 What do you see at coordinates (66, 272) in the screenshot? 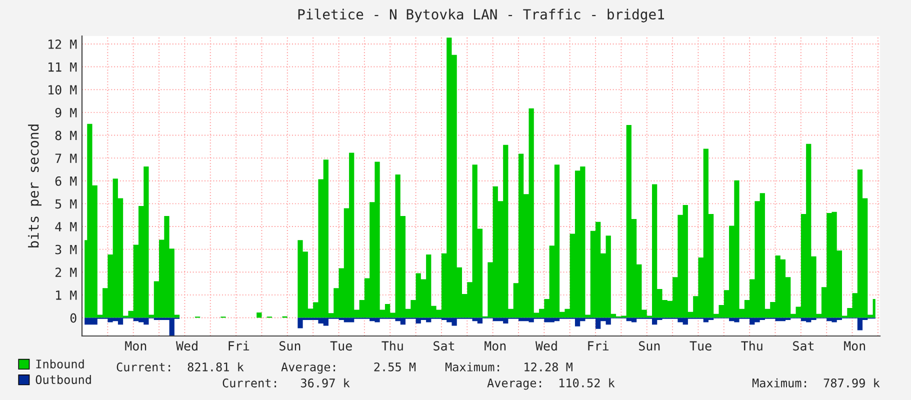
I see `y-tick-label: 2 M` at bounding box center [66, 272].